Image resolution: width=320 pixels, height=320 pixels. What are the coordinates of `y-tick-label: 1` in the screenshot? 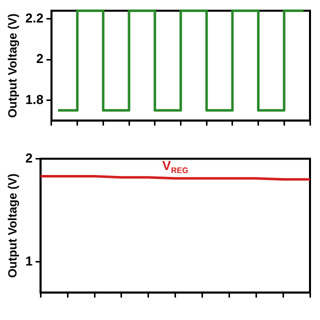 It's located at (29, 260).